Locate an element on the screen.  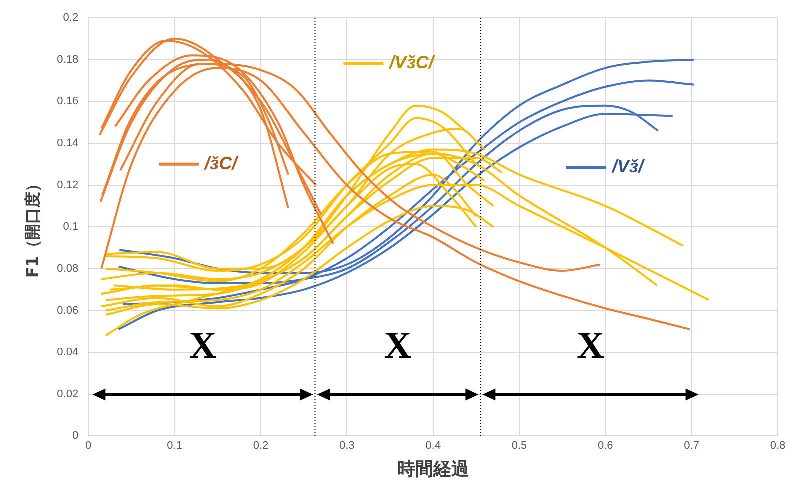
x-tick-label: 0.3 is located at coordinates (347, 446).